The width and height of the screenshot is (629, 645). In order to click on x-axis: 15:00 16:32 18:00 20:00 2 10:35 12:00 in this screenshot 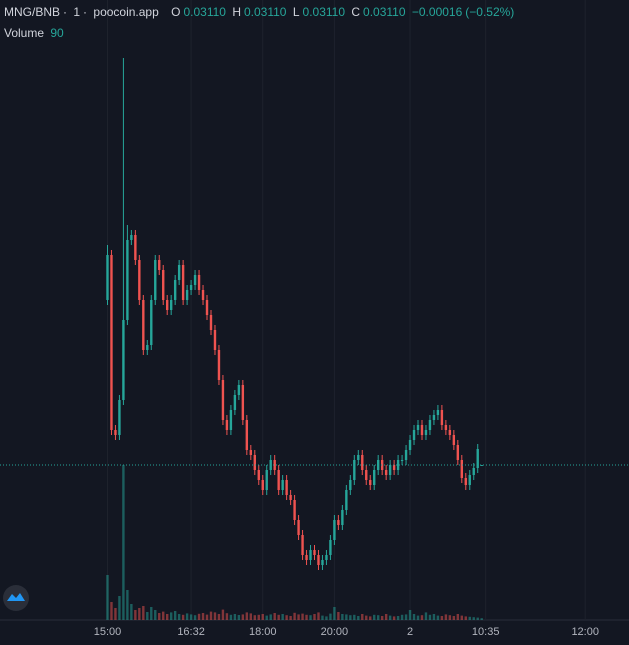, I will do `click(346, 632)`.